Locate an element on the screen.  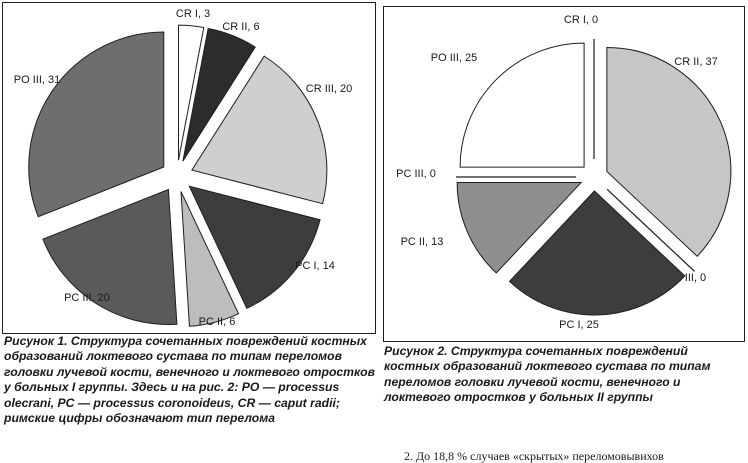
slice-label-cr-iii-20: CR III, 20 is located at coordinates (329, 89).